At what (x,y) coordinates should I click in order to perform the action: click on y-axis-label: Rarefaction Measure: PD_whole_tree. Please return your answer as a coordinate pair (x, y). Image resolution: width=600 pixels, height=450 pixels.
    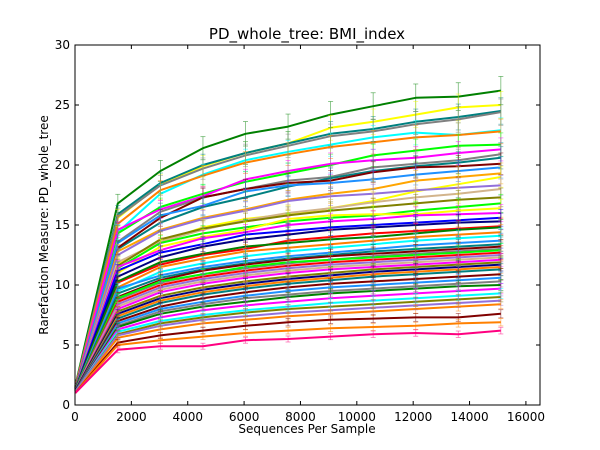
    Looking at the image, I should click on (44, 224).